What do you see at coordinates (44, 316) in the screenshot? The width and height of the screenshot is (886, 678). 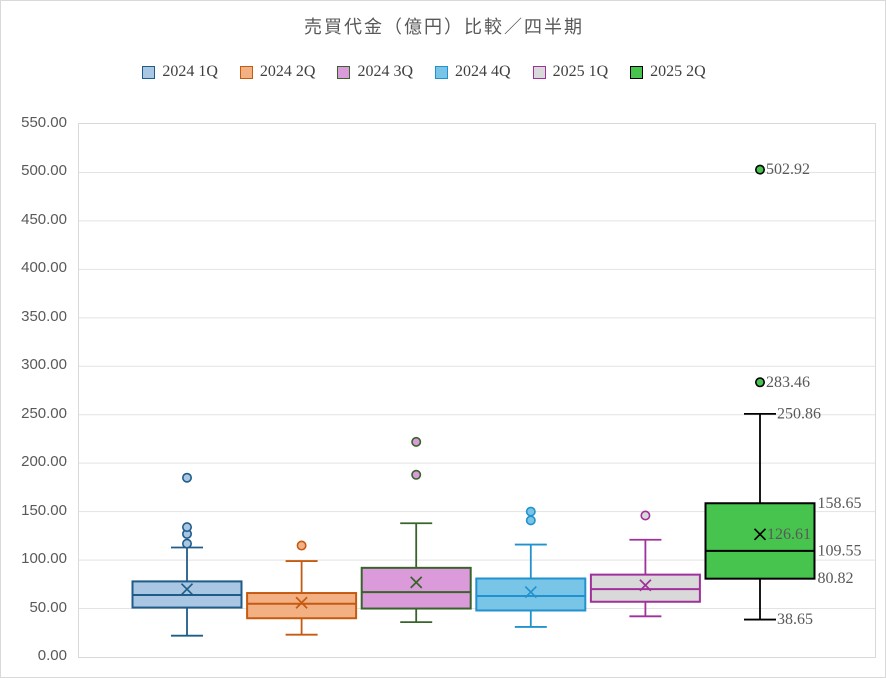 I see `y-tick-label: 350.00` at bounding box center [44, 316].